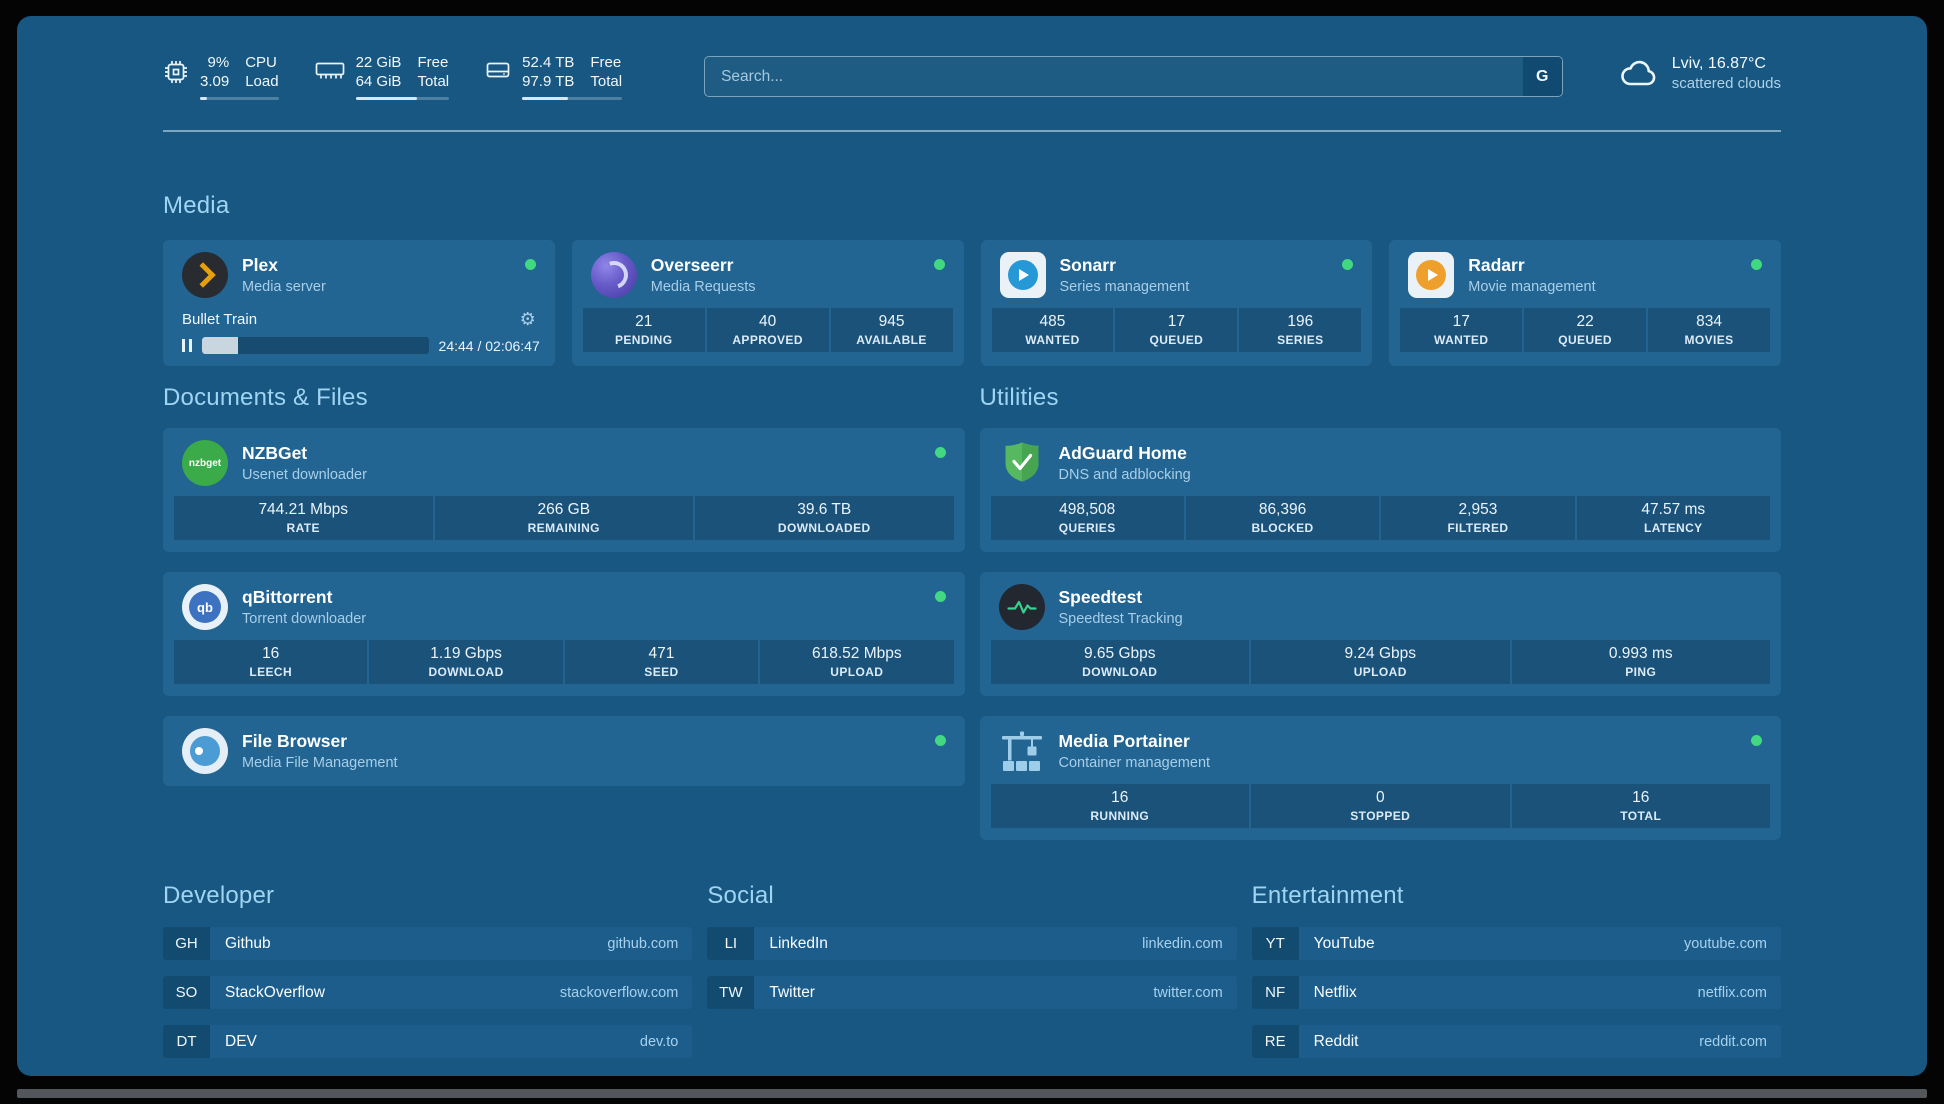 This screenshot has width=1944, height=1104. Describe the element at coordinates (767, 303) in the screenshot. I see `service-card-overseerr: Overseerr Media Requests 21 PENDING` at that location.